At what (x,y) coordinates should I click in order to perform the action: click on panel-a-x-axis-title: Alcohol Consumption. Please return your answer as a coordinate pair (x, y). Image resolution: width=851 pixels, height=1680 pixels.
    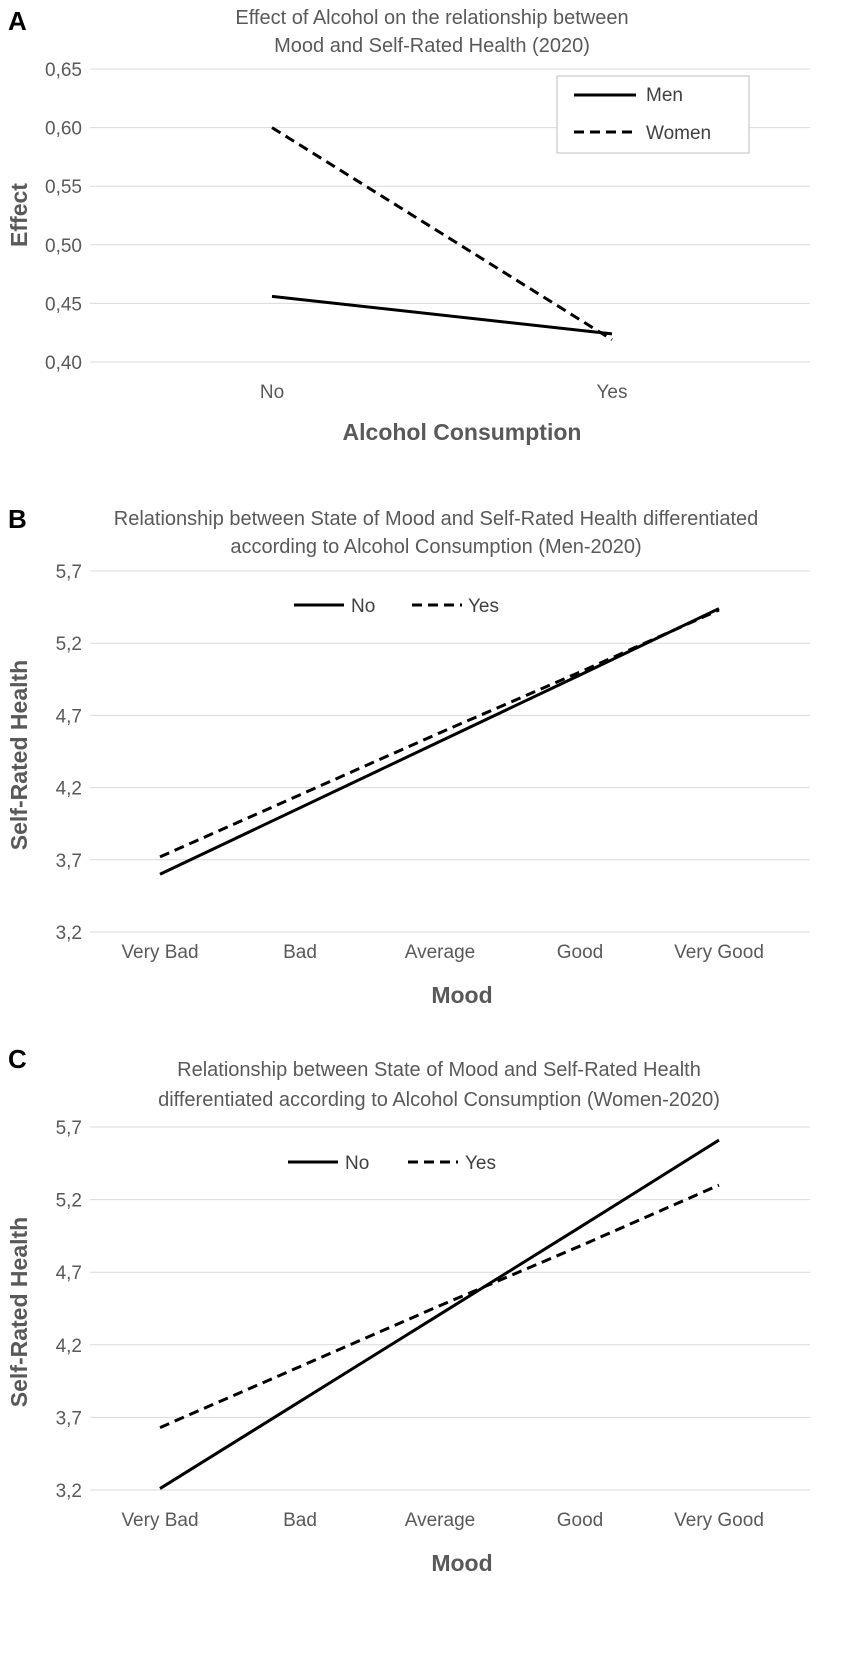
    Looking at the image, I should click on (462, 432).